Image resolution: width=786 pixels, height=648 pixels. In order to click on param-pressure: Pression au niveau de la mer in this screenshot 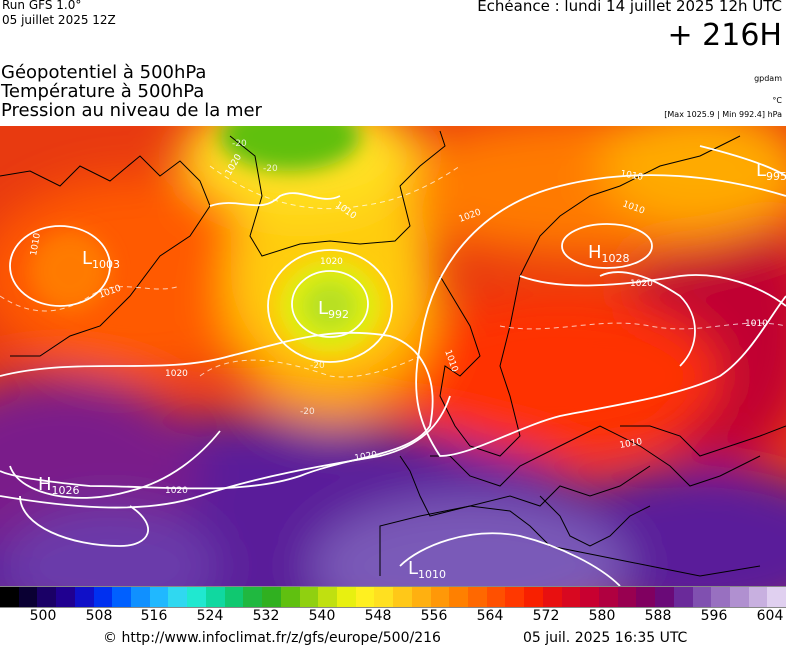, I will do `click(131, 110)`.